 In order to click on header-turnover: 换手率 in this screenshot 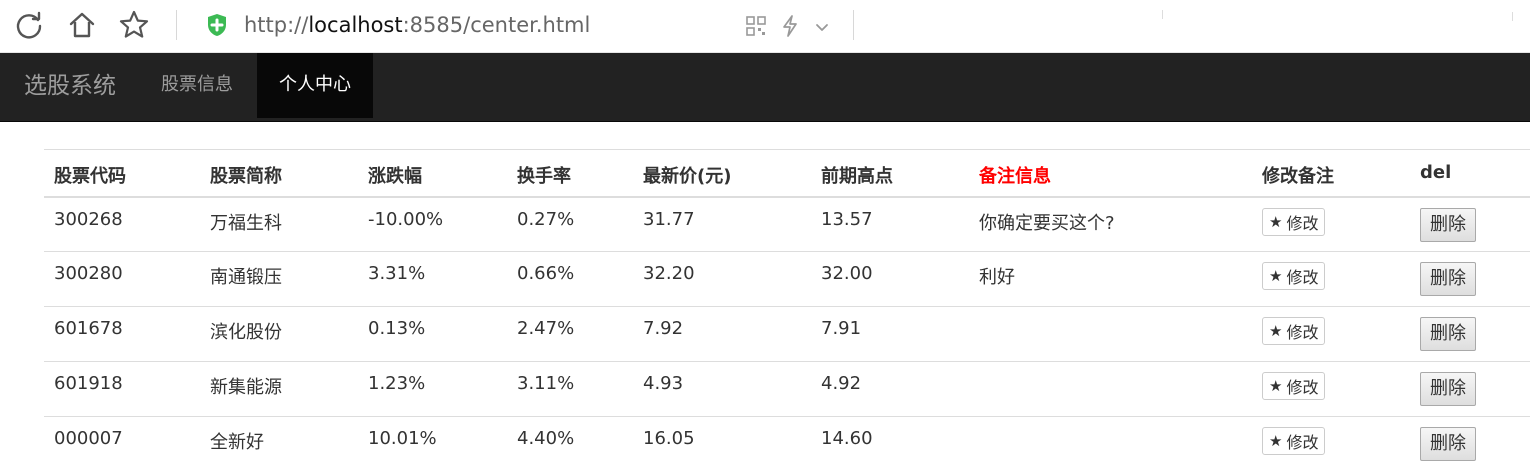, I will do `click(570, 173)`.